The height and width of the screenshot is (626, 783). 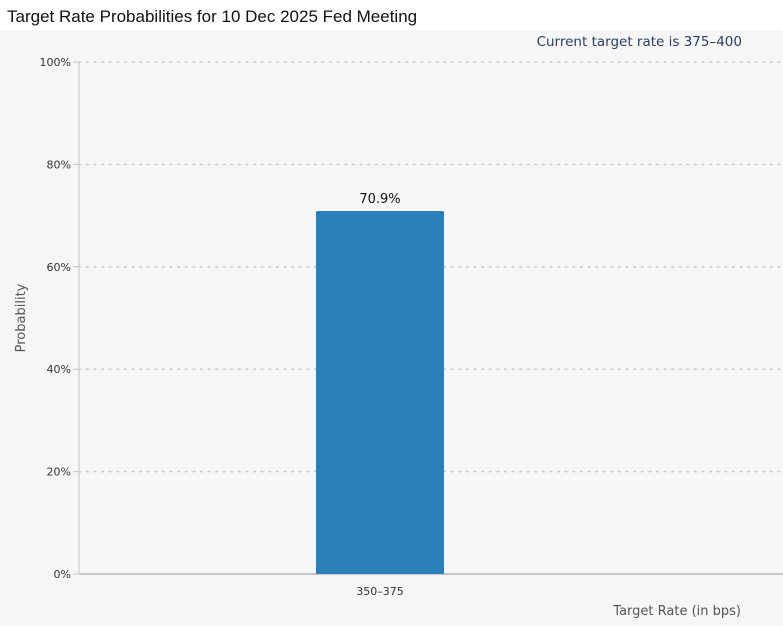 I want to click on y-tick-label: 60%, so click(x=59, y=267).